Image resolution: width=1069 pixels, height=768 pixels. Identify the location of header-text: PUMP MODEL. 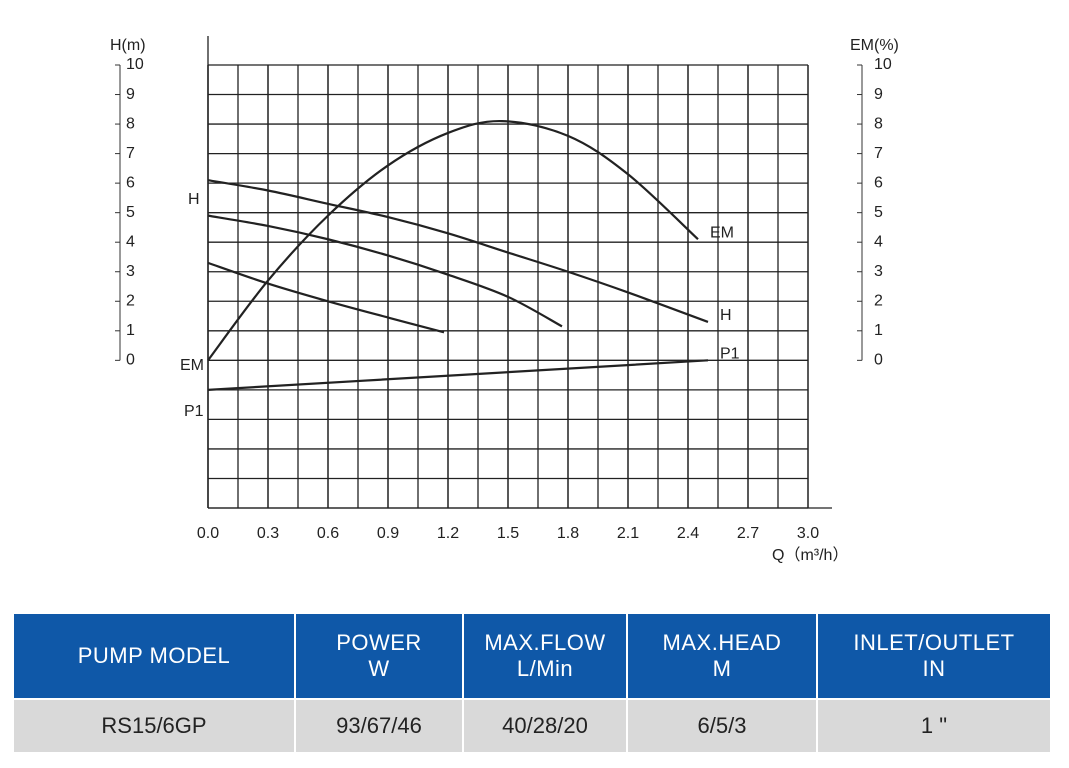
(154, 655).